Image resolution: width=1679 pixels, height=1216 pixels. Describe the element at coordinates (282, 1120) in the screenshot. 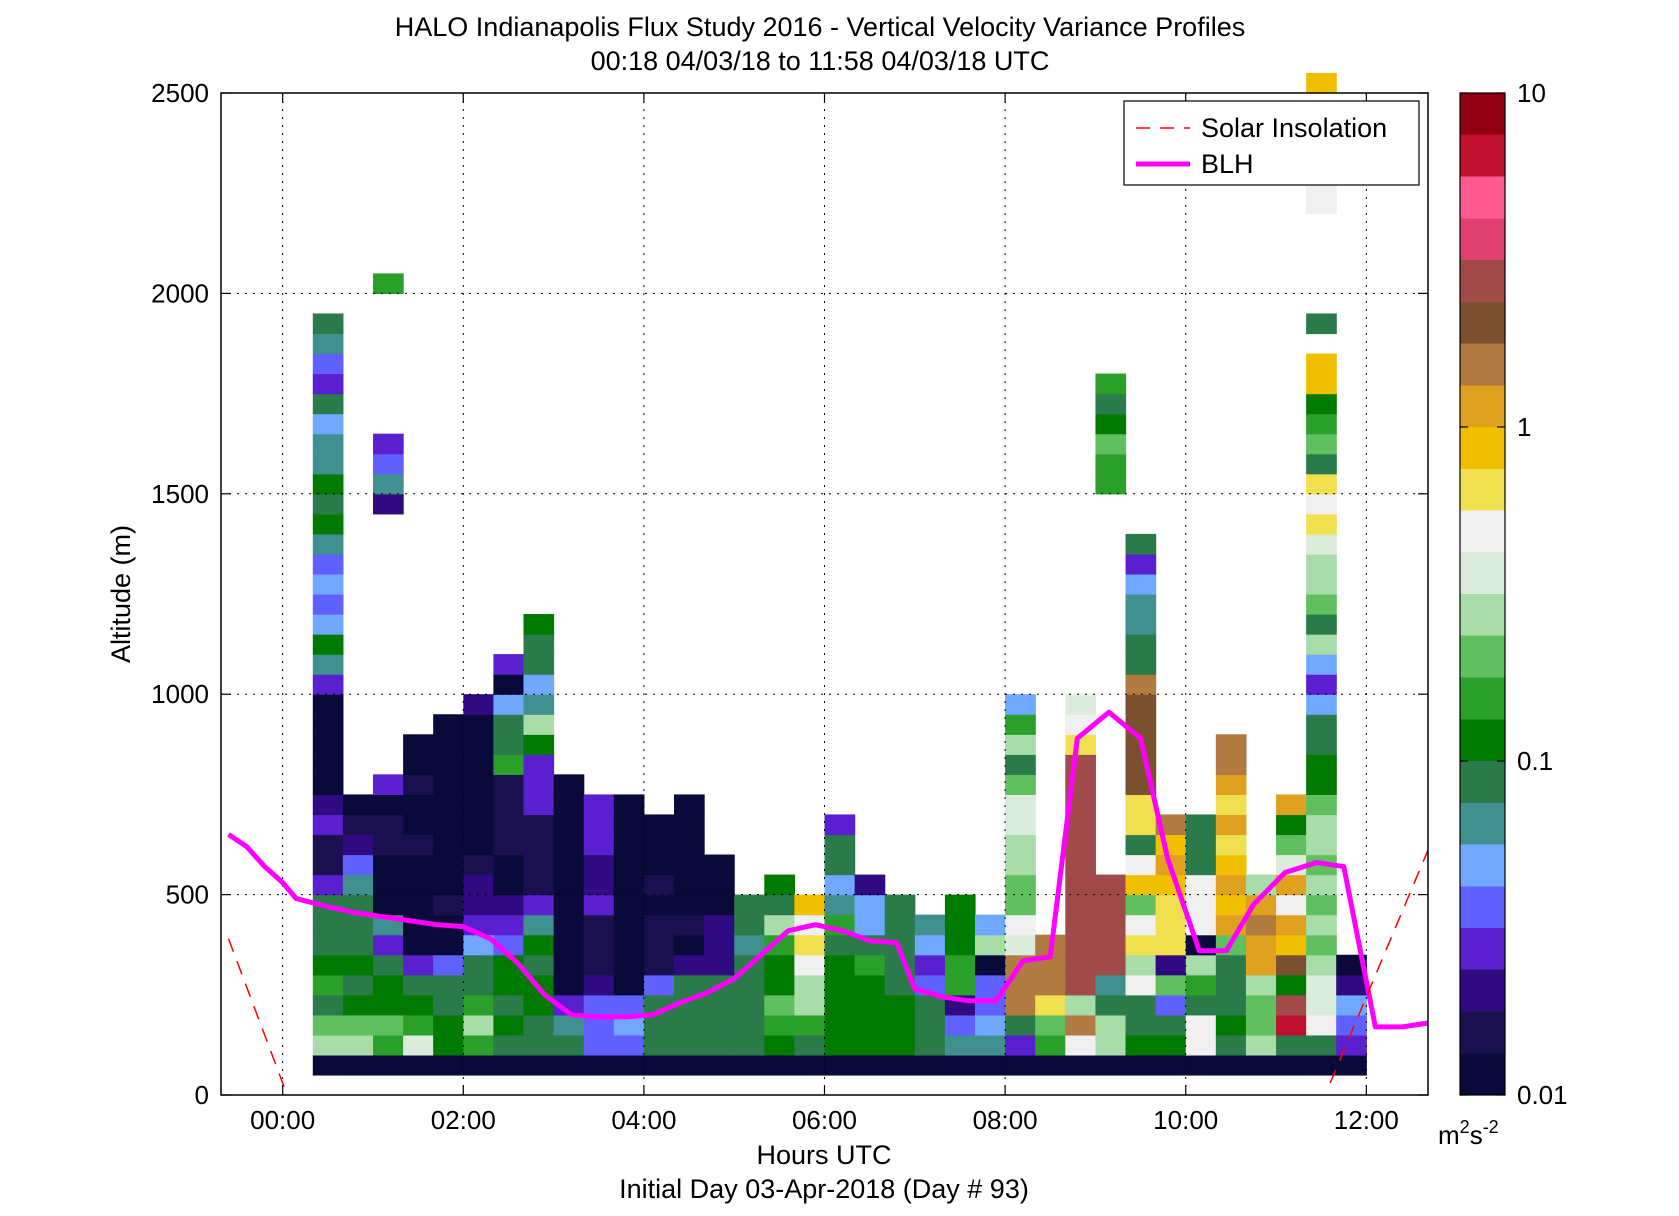

I see `x-tick-label: 00:00` at that location.